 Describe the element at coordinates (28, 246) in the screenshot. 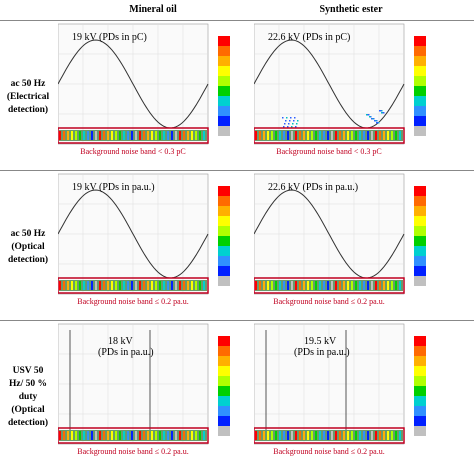

I see `row-label-line: (Optical` at that location.